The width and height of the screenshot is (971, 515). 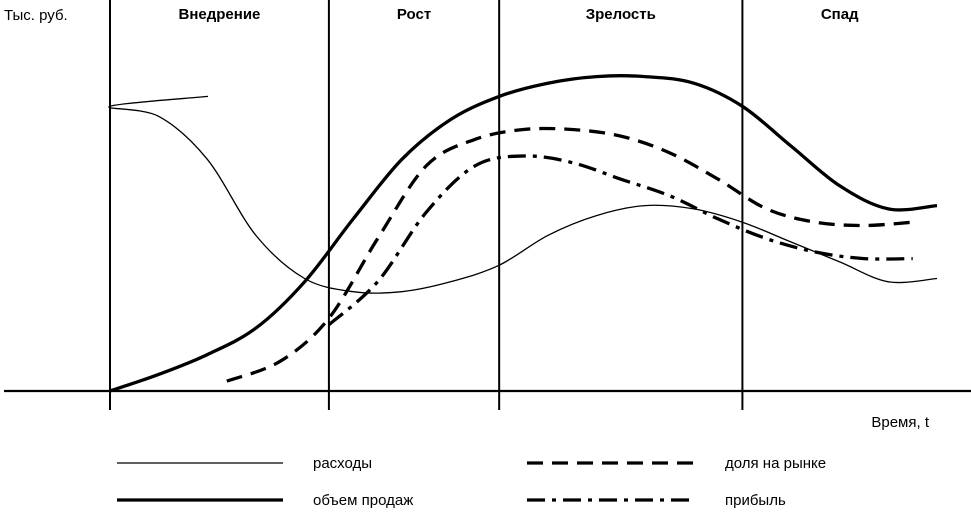 I want to click on legend-label: доля на рынке, so click(x=775, y=463).